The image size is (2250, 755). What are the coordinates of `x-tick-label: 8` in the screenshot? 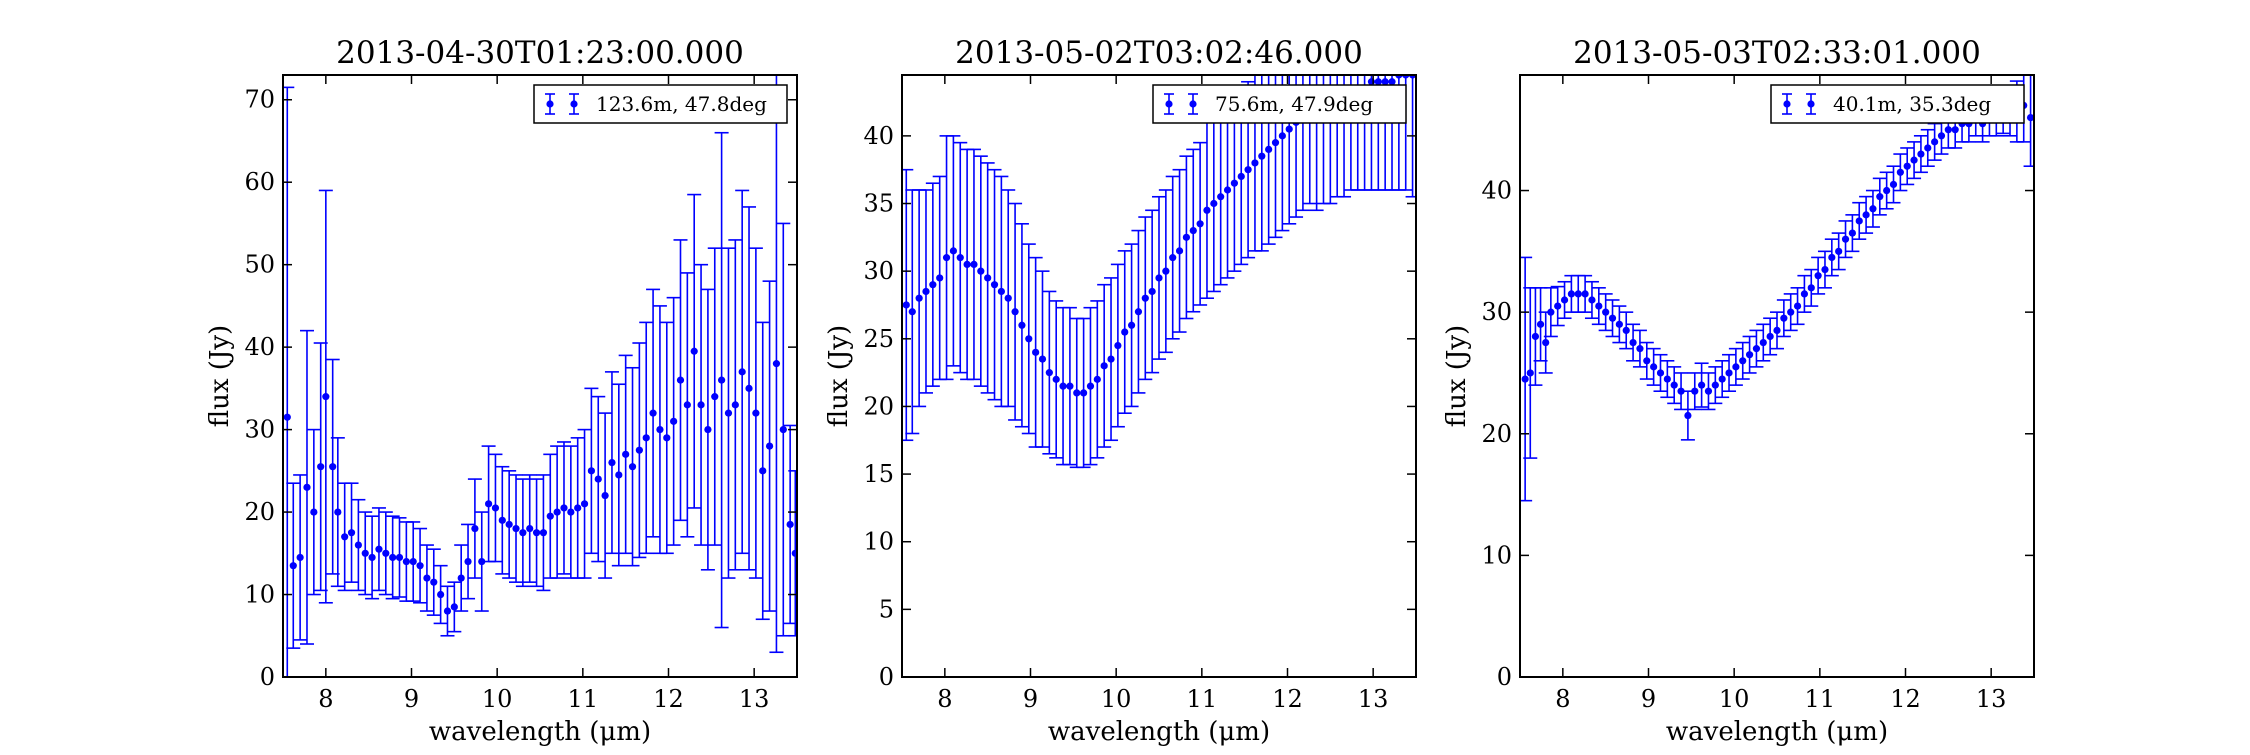 It's located at (944, 699).